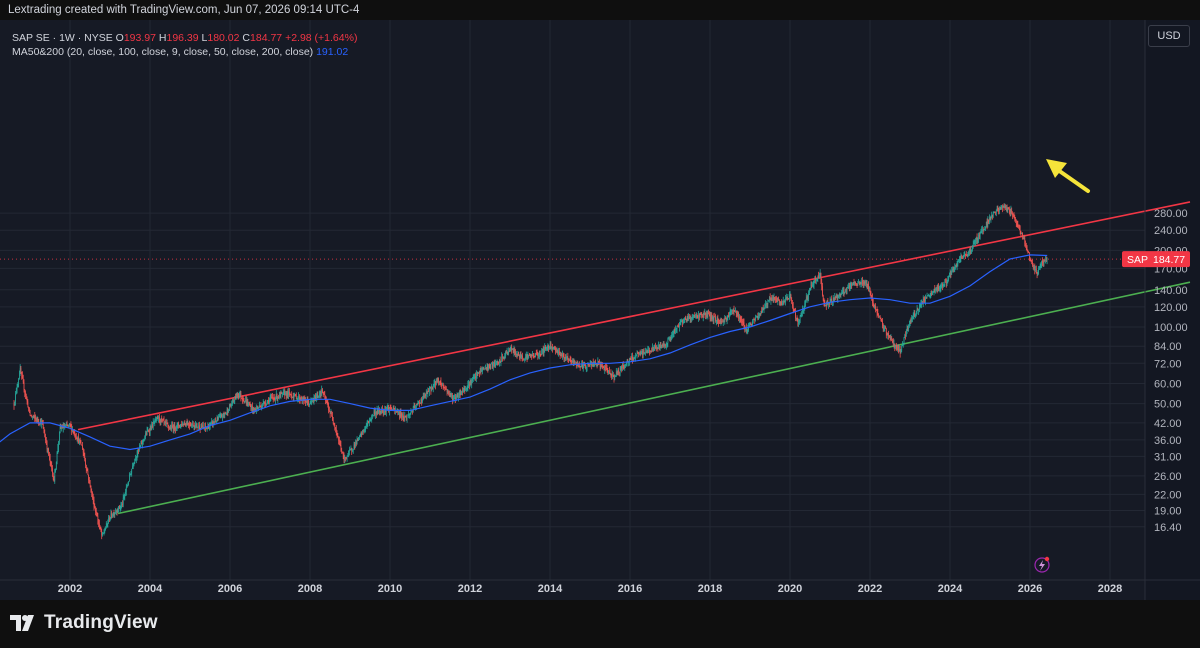 The image size is (1200, 648). What do you see at coordinates (84, 623) in the screenshot?
I see `tradingview-brand: TradingView` at bounding box center [84, 623].